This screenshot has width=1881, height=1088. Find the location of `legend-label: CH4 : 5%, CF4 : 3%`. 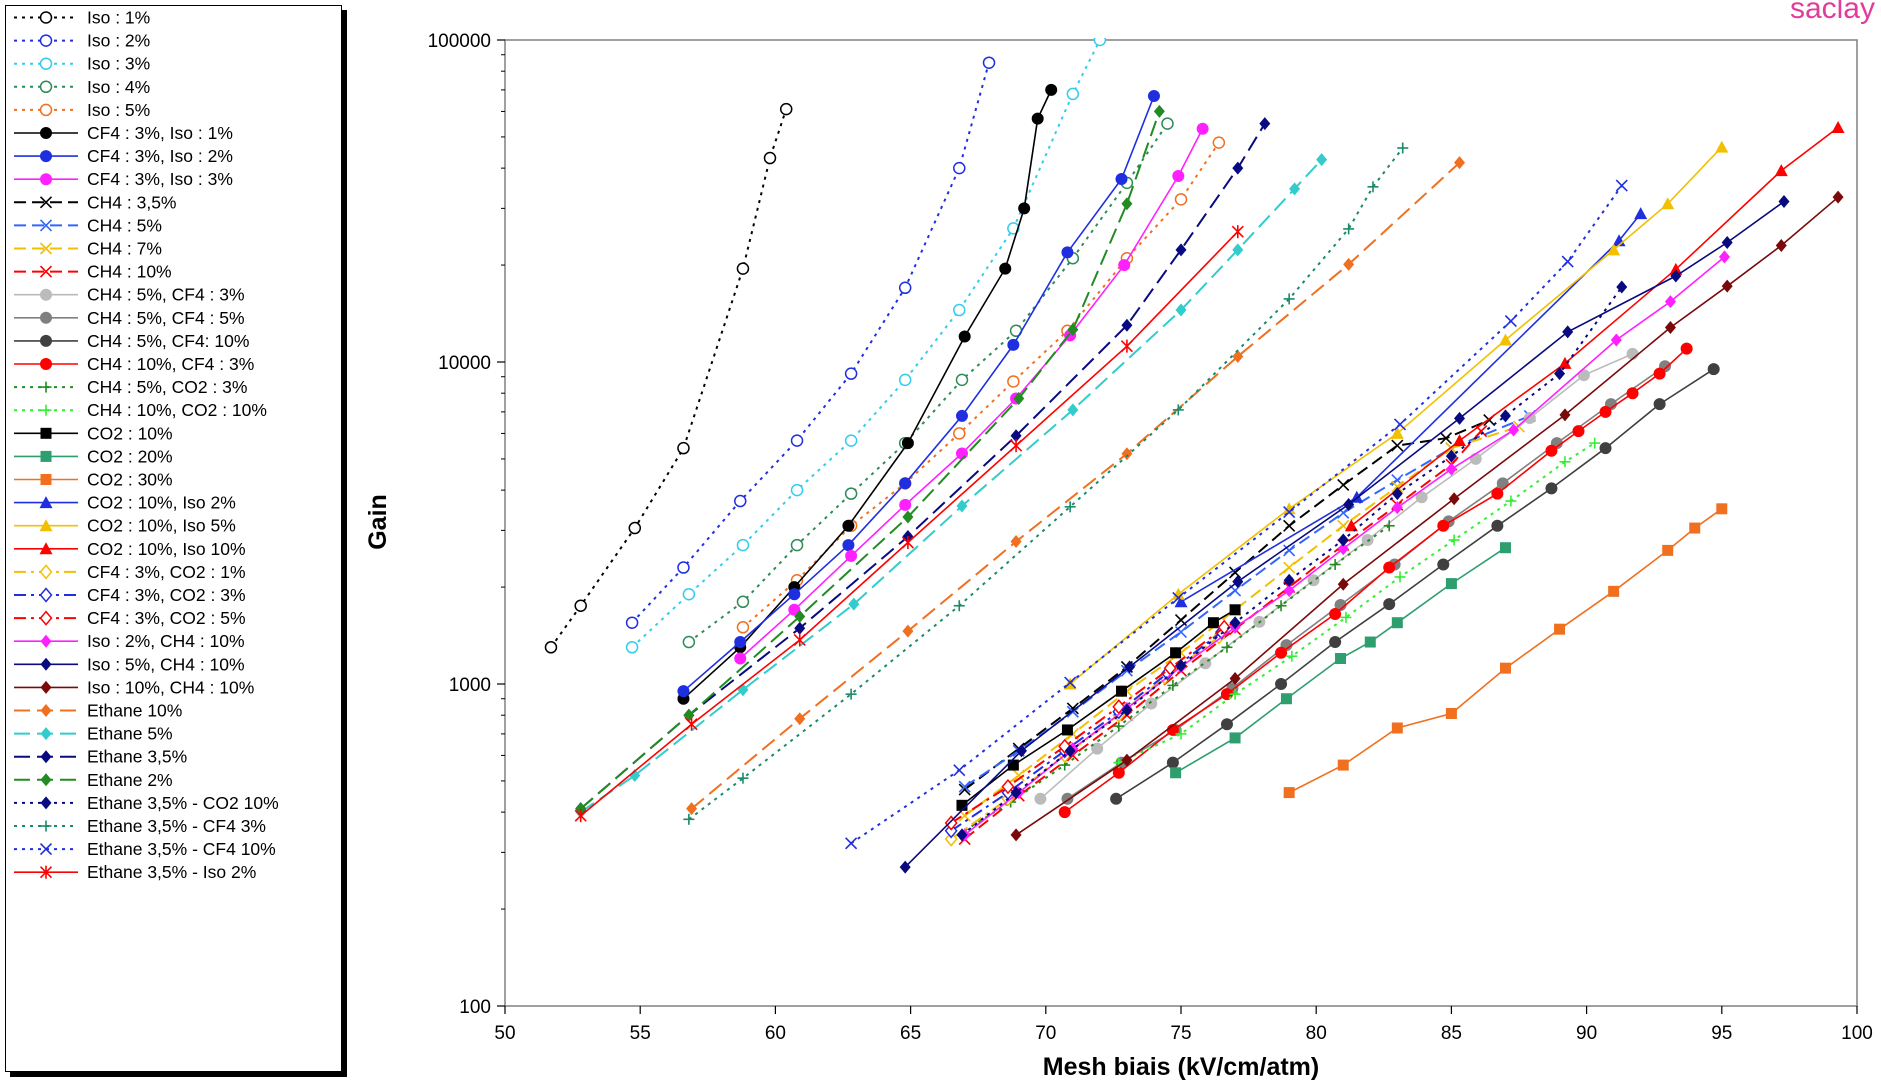

legend-label: CH4 : 5%, CF4 : 3% is located at coordinates (166, 295).